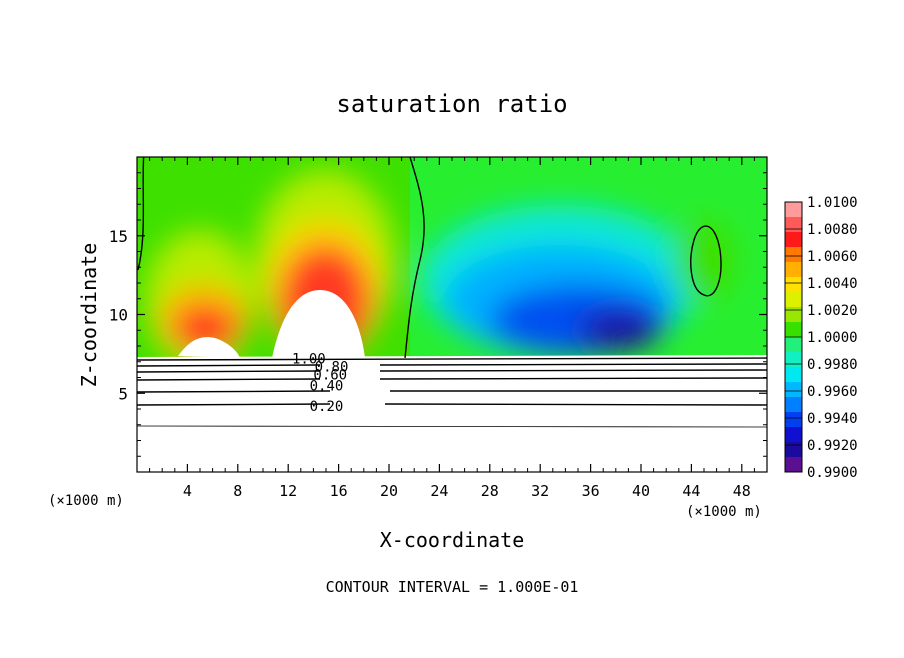 The image size is (904, 658). Describe the element at coordinates (452, 587) in the screenshot. I see `contour-interval-footer: CONTOUR INTERVAL = 1.000E-01` at that location.